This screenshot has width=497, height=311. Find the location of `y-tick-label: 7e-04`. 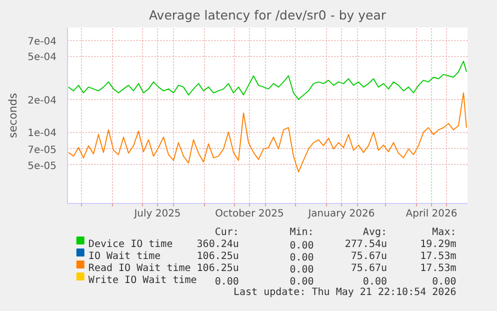

y-tick-label: 7e-04 is located at coordinates (42, 42).